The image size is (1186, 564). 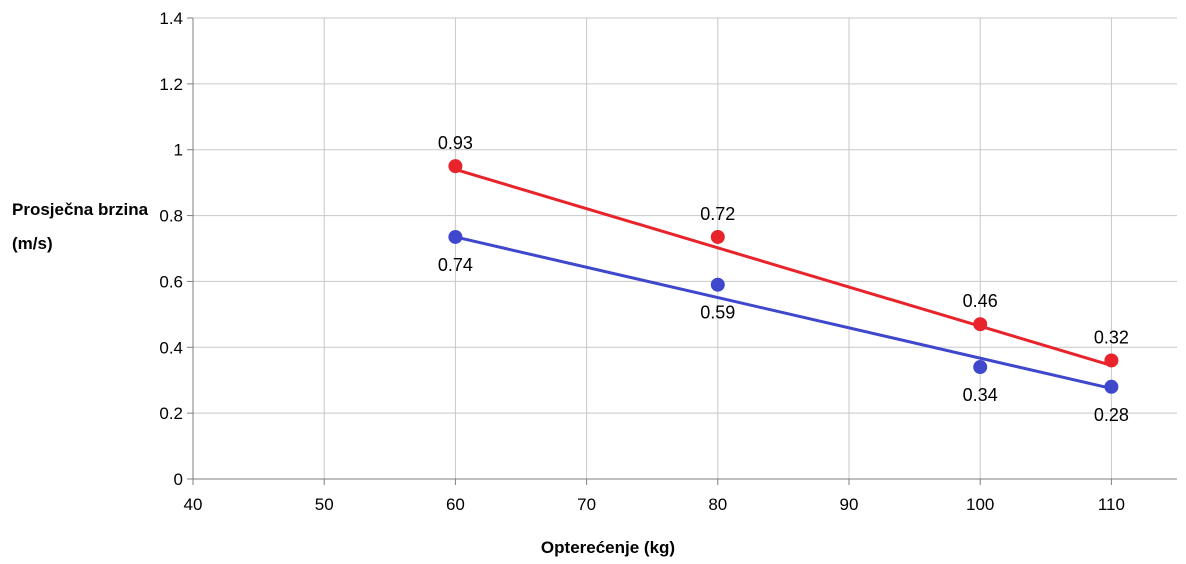 What do you see at coordinates (980, 504) in the screenshot?
I see `x-tick-label: 100` at bounding box center [980, 504].